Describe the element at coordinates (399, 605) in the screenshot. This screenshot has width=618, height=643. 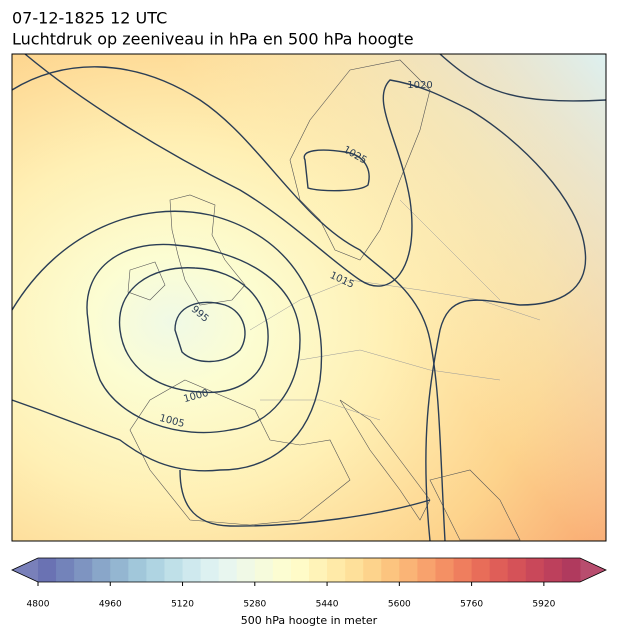
I see `colorbar-tick-label: 5600` at that location.